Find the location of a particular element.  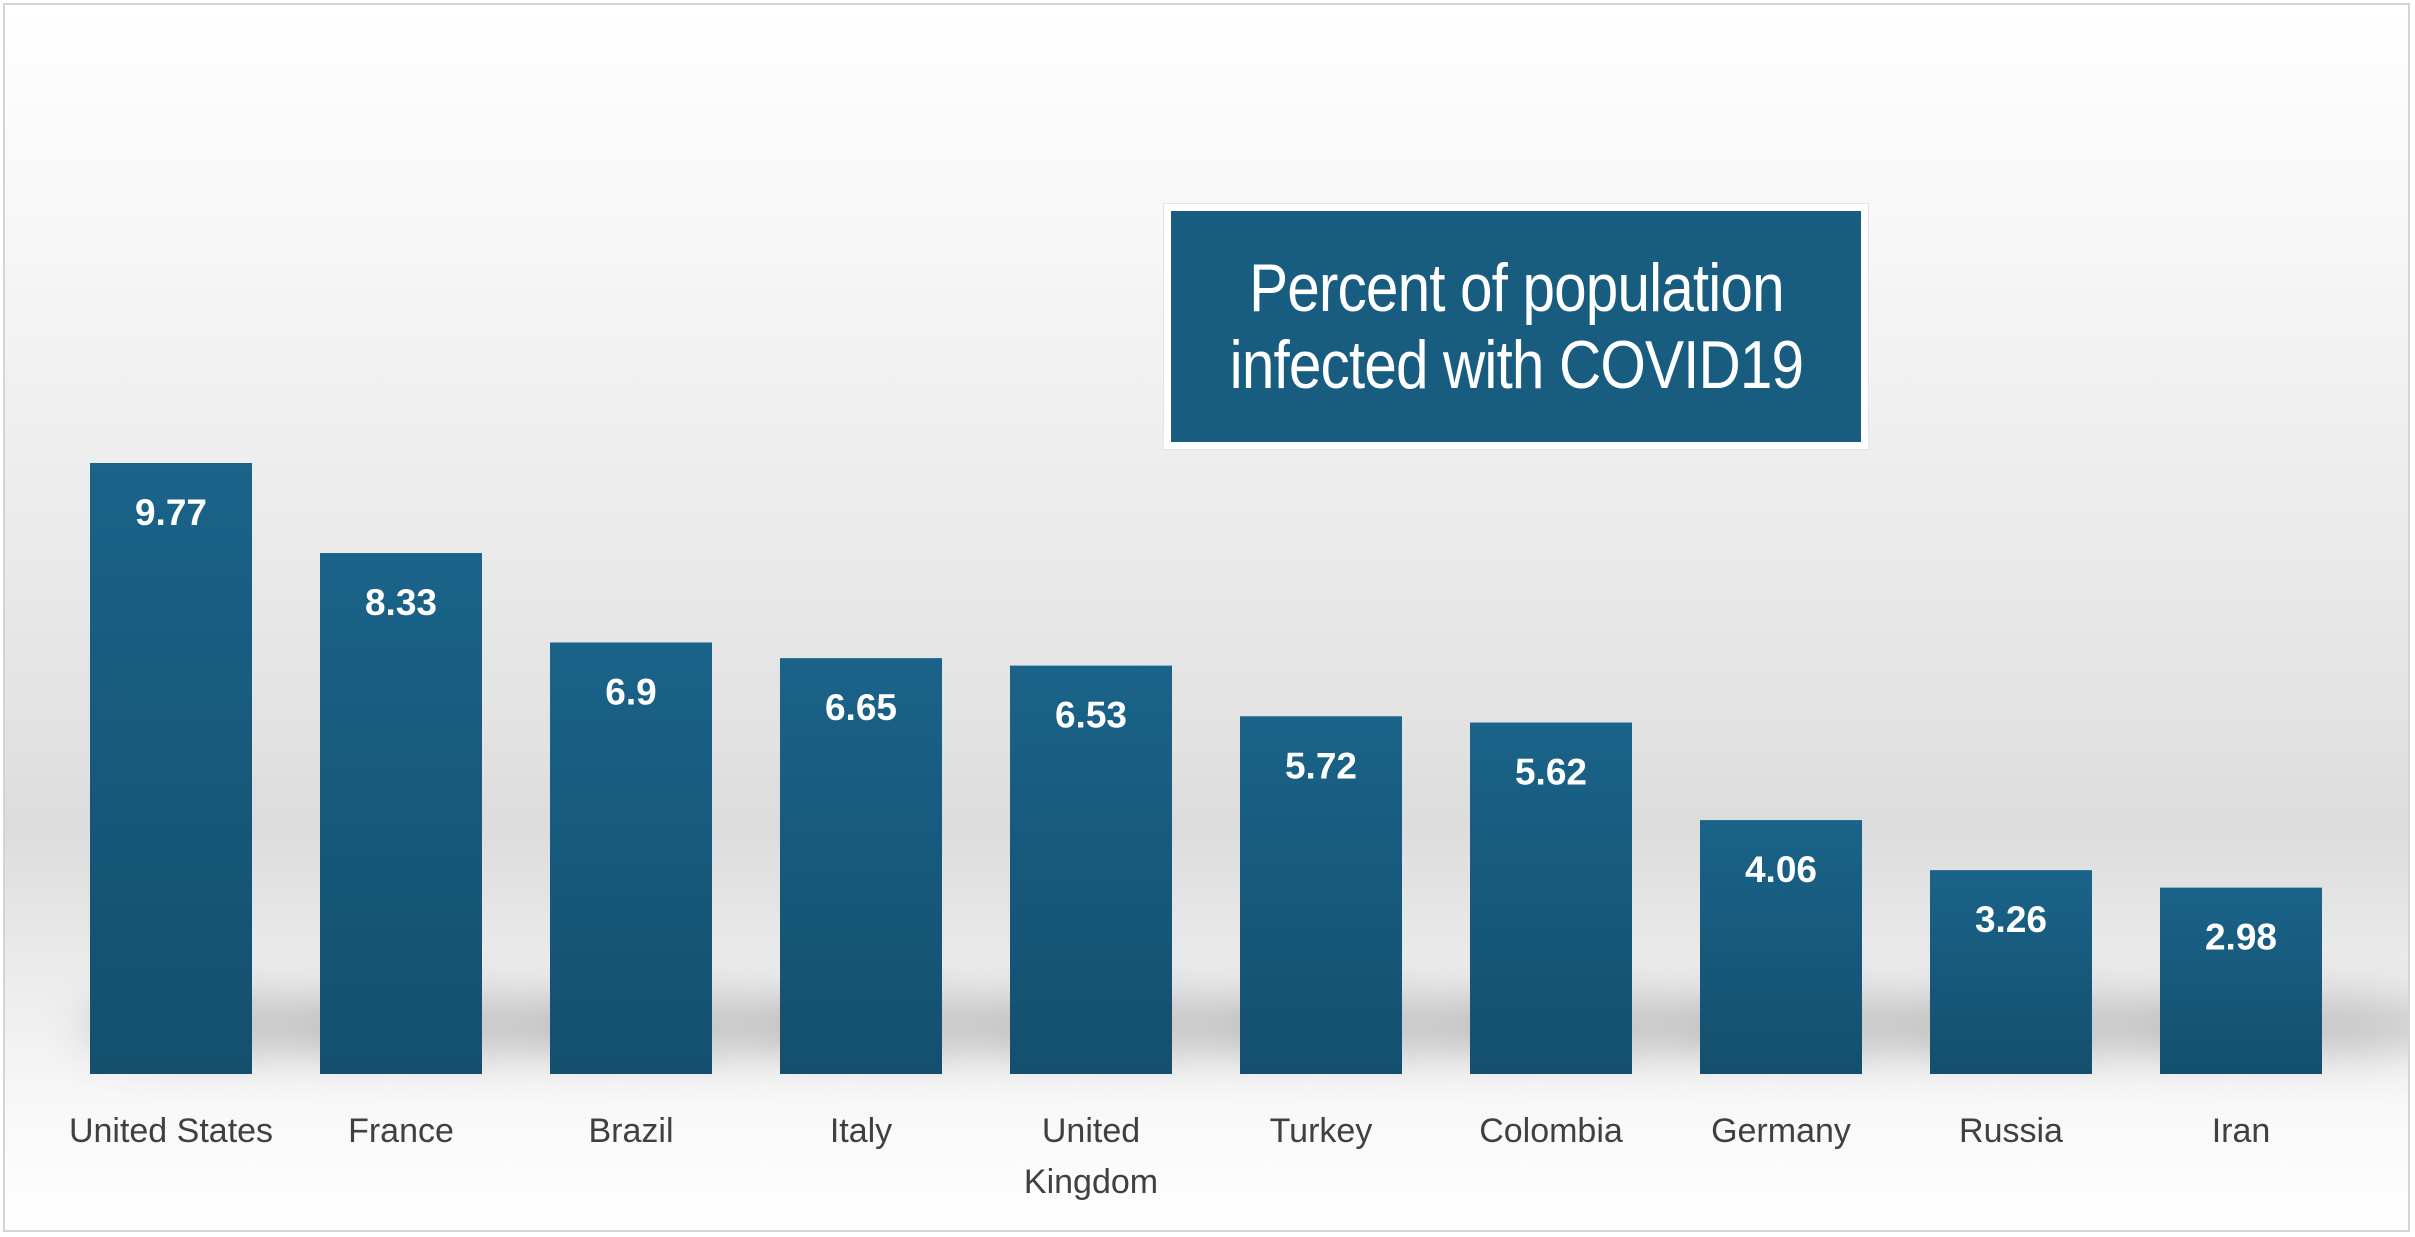

x-tick-label: Iran is located at coordinates (2241, 1131).